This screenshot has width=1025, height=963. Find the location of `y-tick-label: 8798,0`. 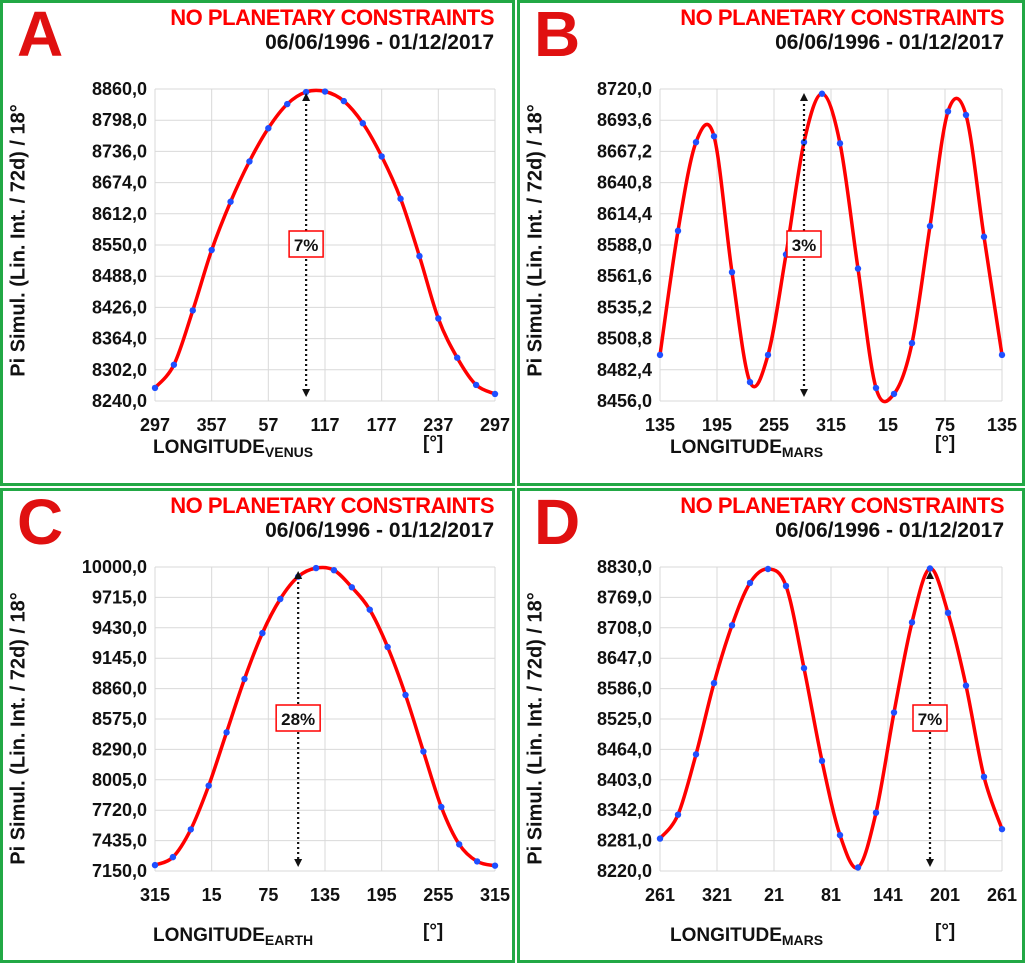

y-tick-label: 8798,0 is located at coordinates (119, 120).